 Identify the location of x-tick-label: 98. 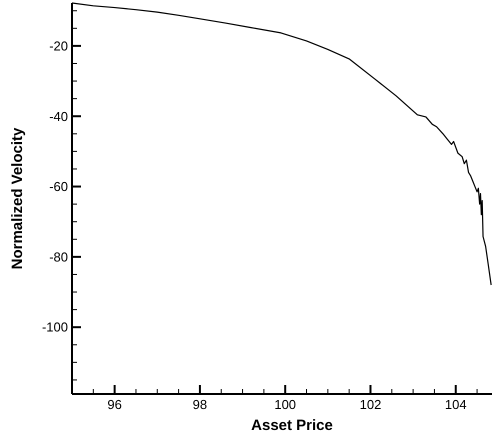
(200, 404).